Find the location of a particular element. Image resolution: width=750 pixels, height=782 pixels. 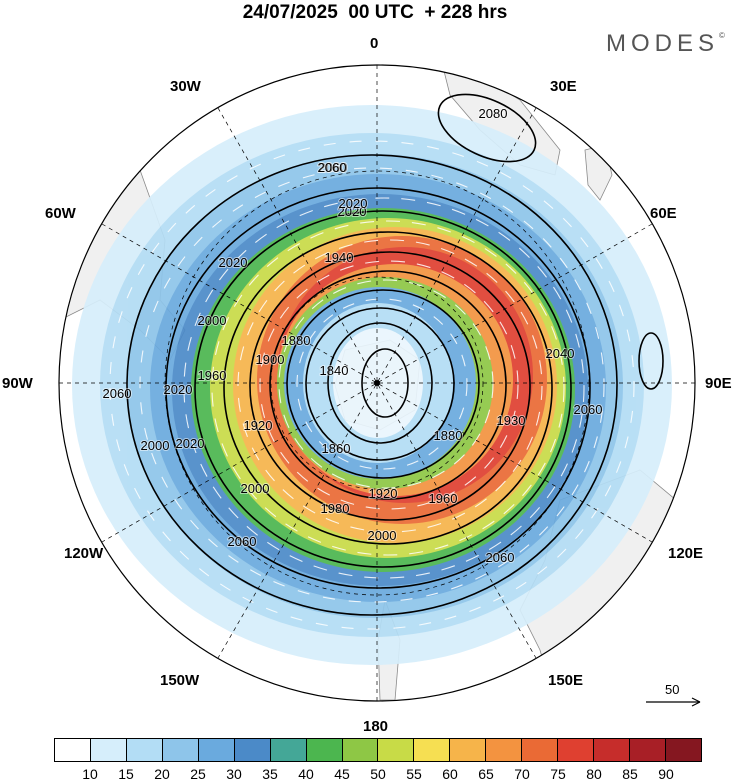

brand-name: MODES is located at coordinates (663, 43).